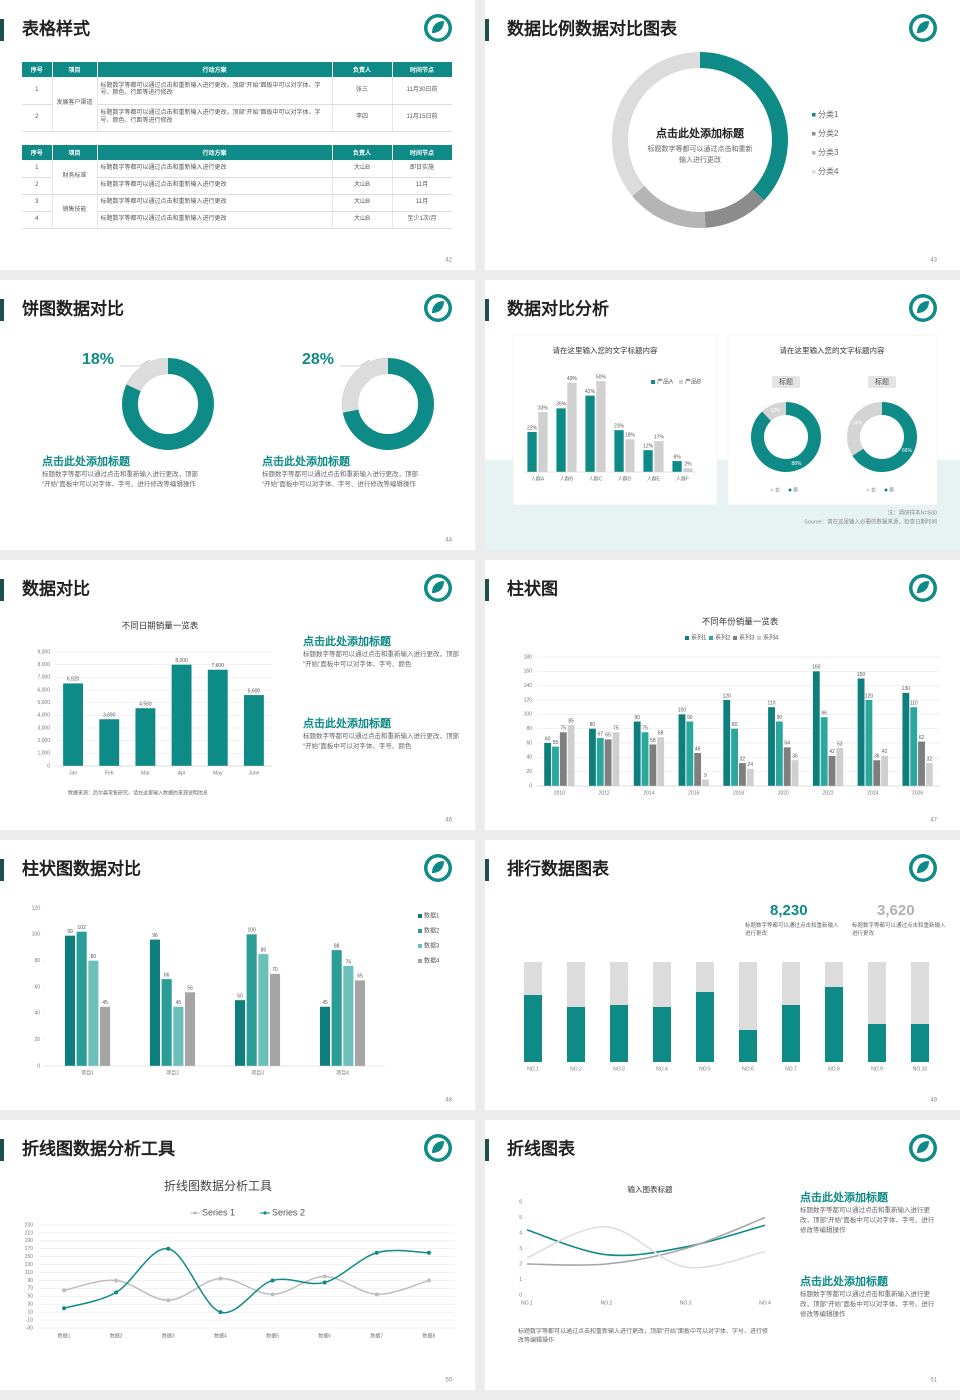 This screenshot has height=1400, width=960. I want to click on y-tick-label: 2,000, so click(43, 741).